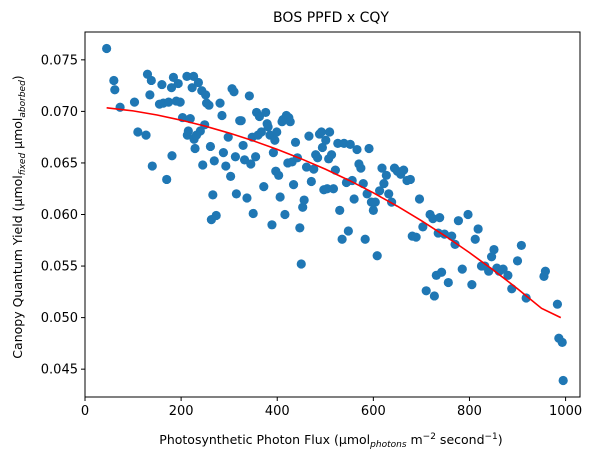 This screenshot has width=589, height=466. Describe the element at coordinates (565, 411) in the screenshot. I see `x-tick-label: 1000` at that location.